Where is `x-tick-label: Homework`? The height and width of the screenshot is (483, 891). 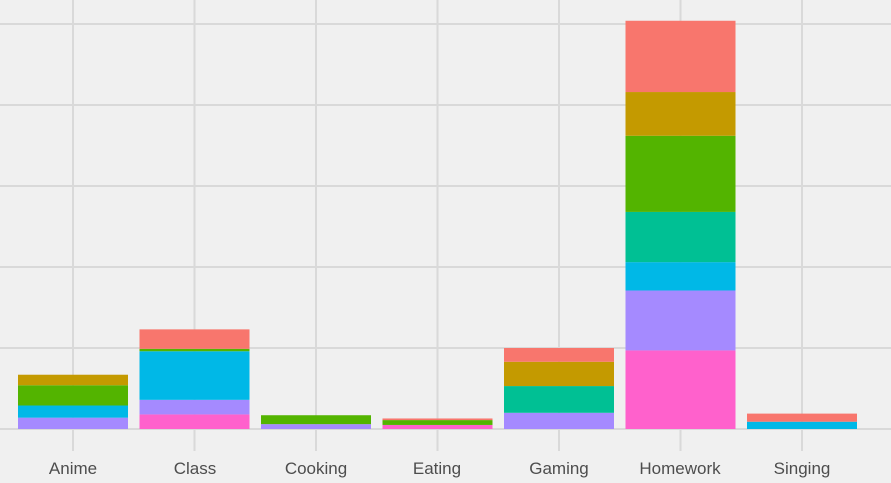 x-tick-label: Homework is located at coordinates (680, 468).